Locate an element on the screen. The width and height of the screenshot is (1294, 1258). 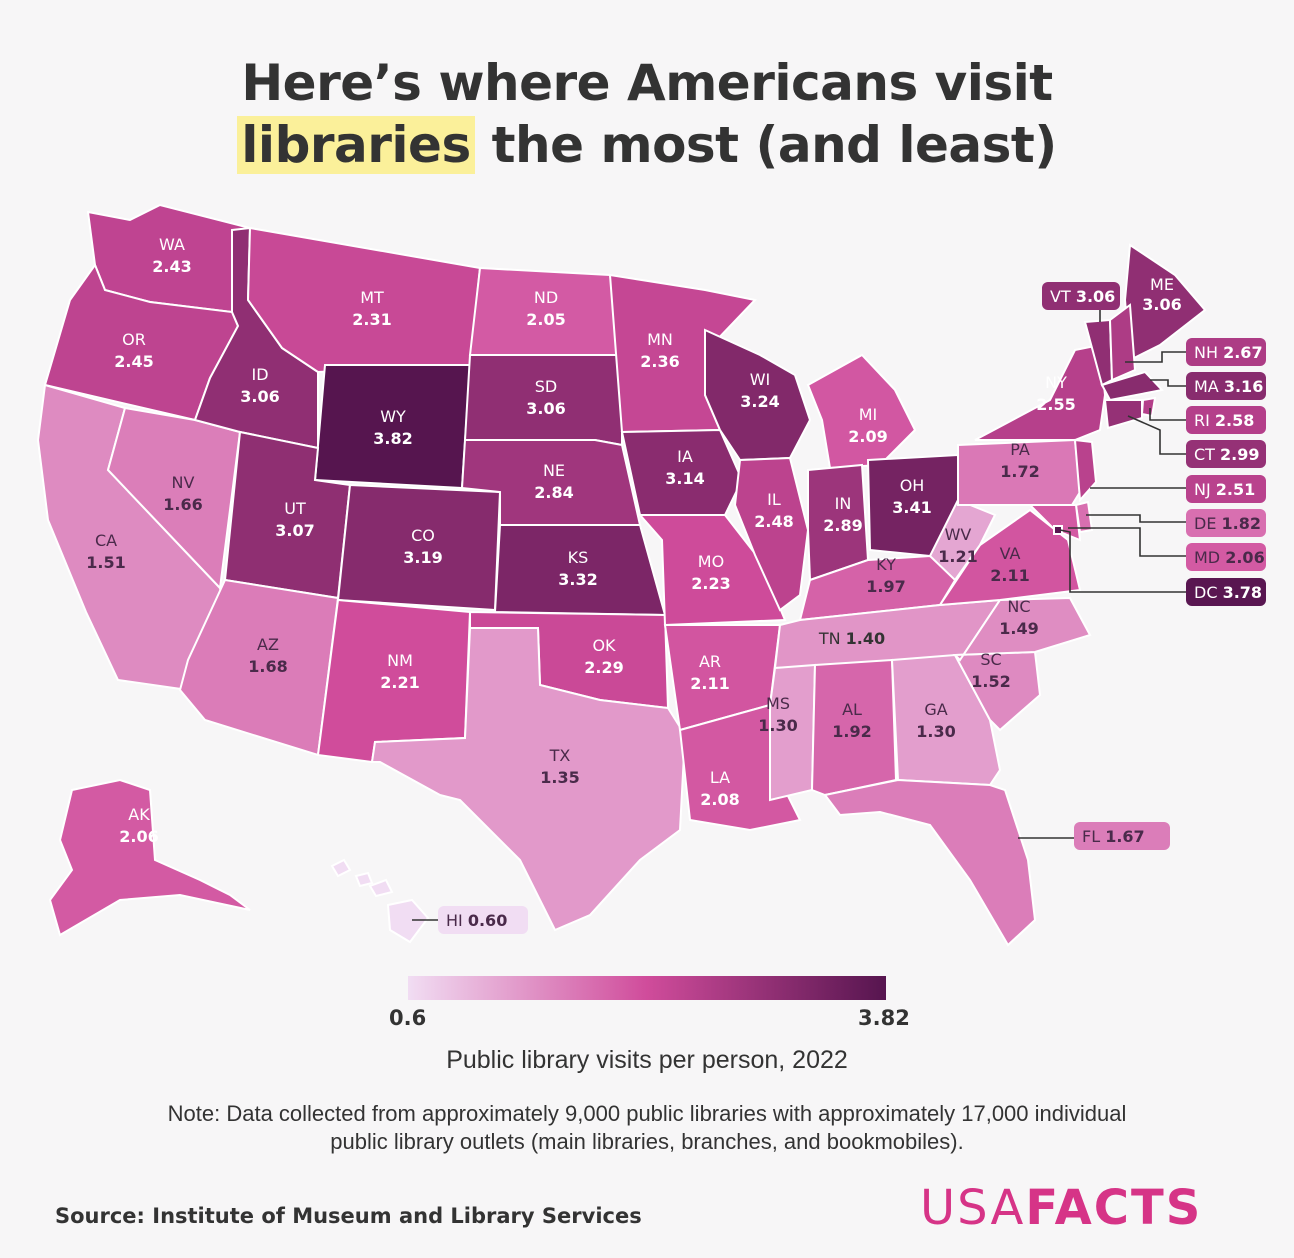
state-ia is located at coordinates (682, 472).